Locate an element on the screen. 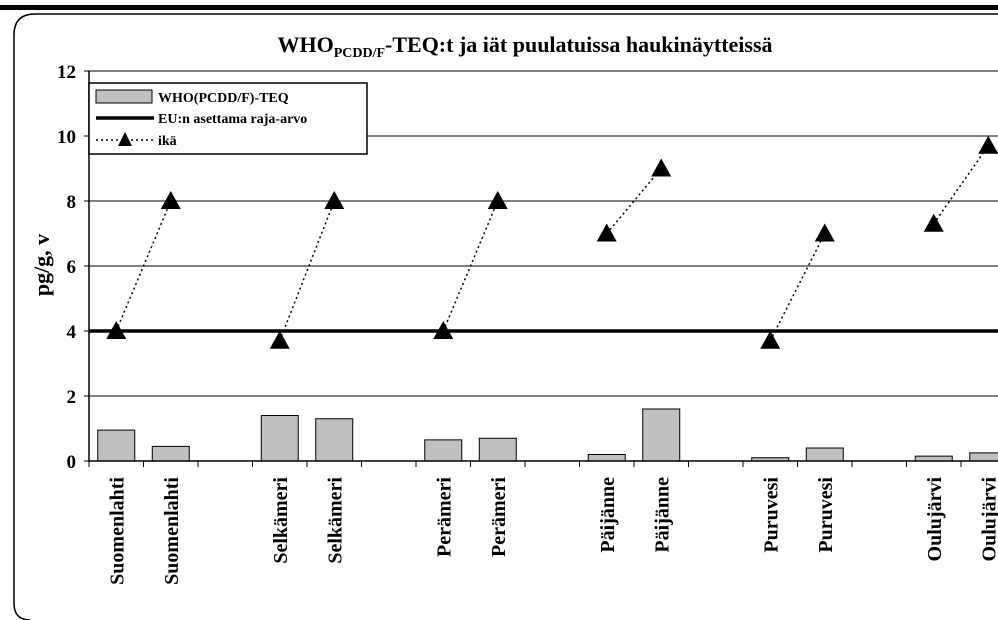 Image resolution: width=998 pixels, height=620 pixels. category-label-6: Perämeri is located at coordinates (444, 517).